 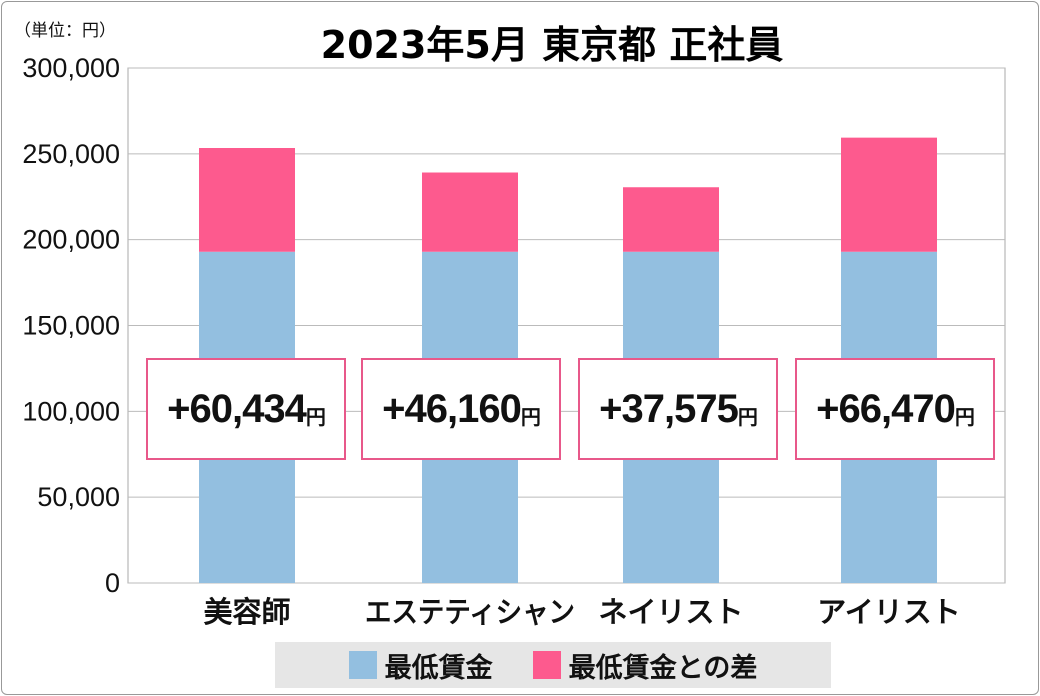 I want to click on legend-label: 最低賃金との差, so click(x=663, y=668).